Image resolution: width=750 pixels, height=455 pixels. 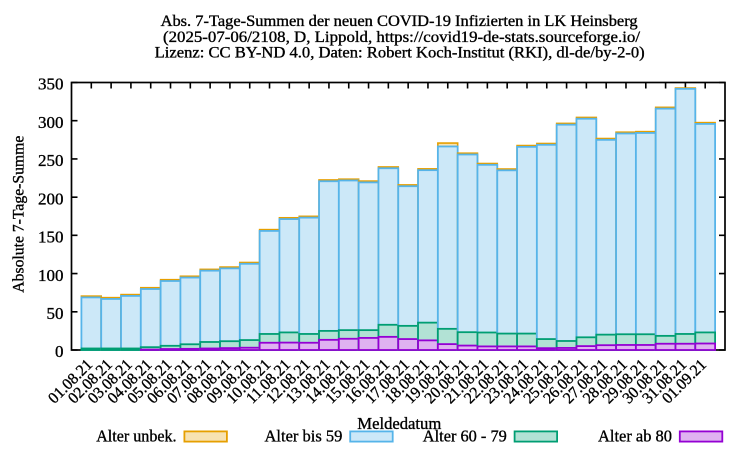 I want to click on svg-text: 100, so click(x=51, y=275).